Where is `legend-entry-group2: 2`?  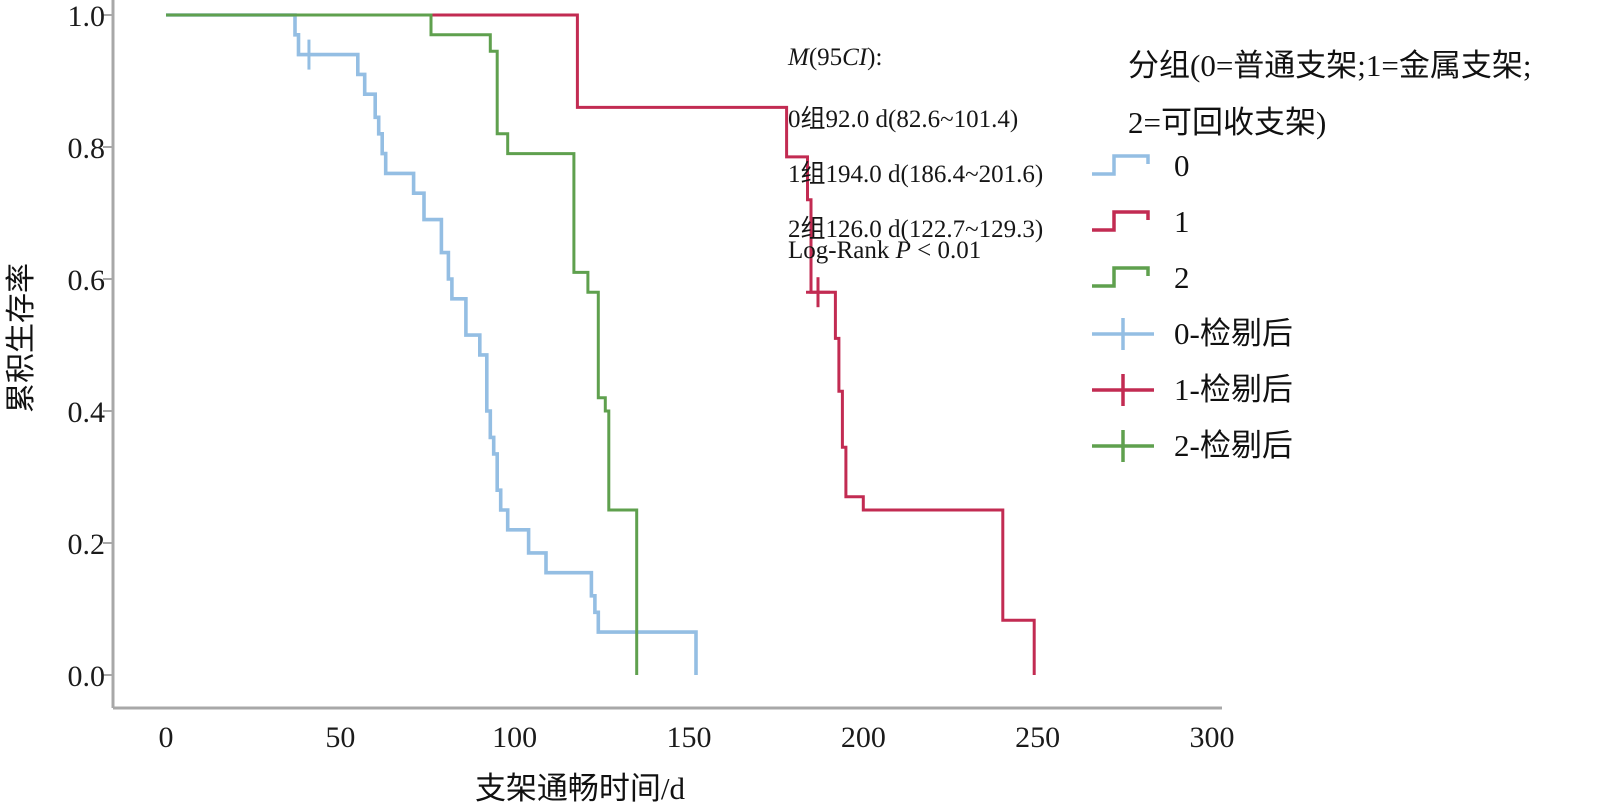 legend-entry-group2: 2 is located at coordinates (1140, 278).